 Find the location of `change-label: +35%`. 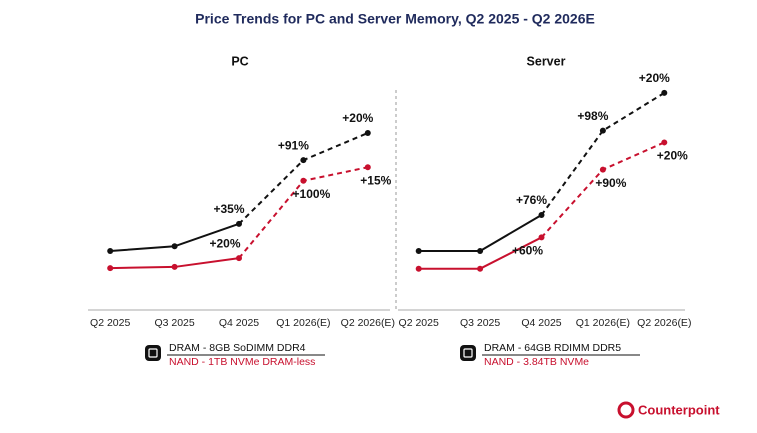

change-label: +35% is located at coordinates (228, 209).